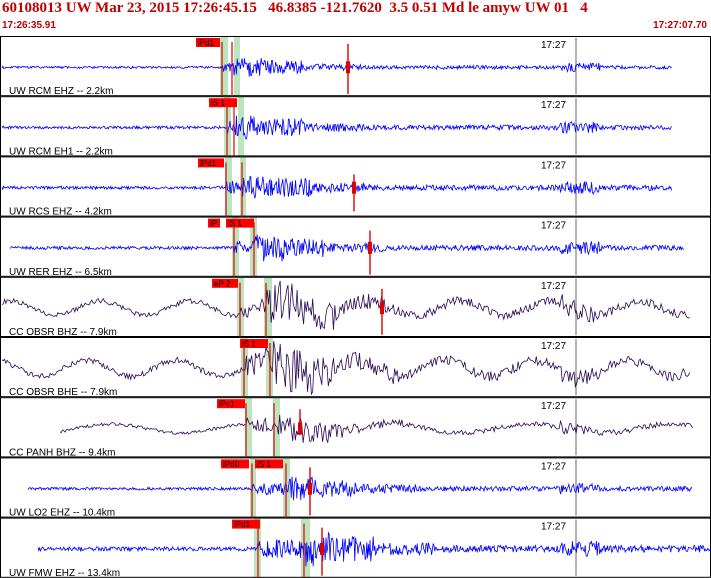 The image size is (711, 578). Describe the element at coordinates (63, 332) in the screenshot. I see `station-label: CC OBSR BHZ -- 7.9km` at that location.